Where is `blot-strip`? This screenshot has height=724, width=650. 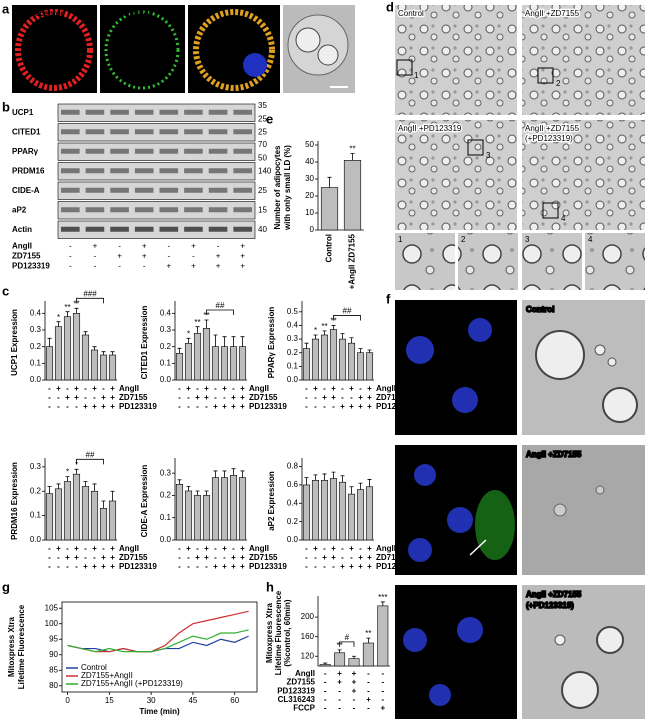 blot-strip is located at coordinates (156, 132).